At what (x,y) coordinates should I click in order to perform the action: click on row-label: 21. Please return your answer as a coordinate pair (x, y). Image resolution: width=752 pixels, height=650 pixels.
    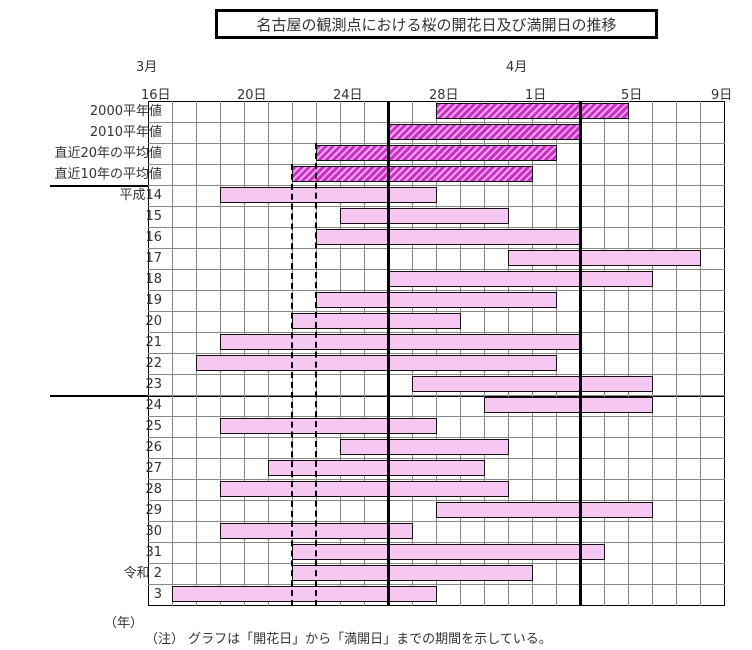
    Looking at the image, I should click on (153, 342).